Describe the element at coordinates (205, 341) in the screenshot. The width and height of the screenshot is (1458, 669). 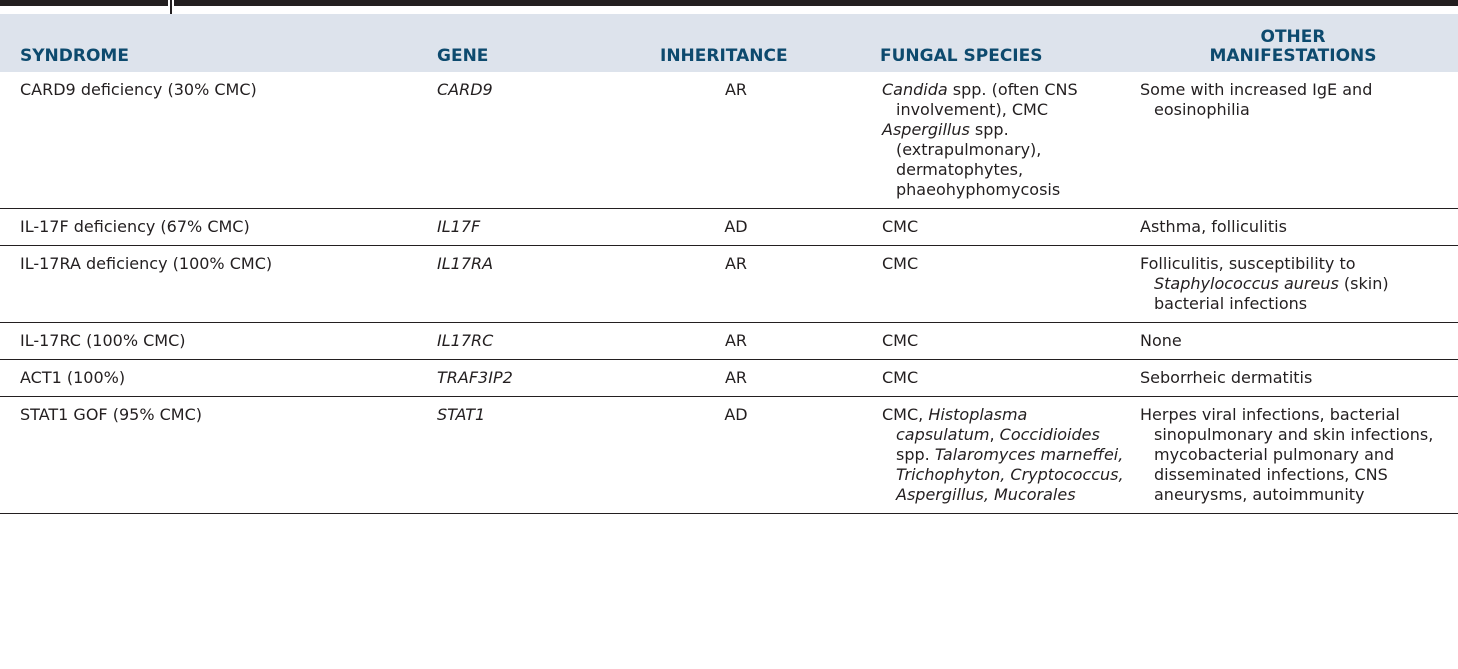
I see `cell-syndrome: IL-17RC (100% CMC)` at that location.